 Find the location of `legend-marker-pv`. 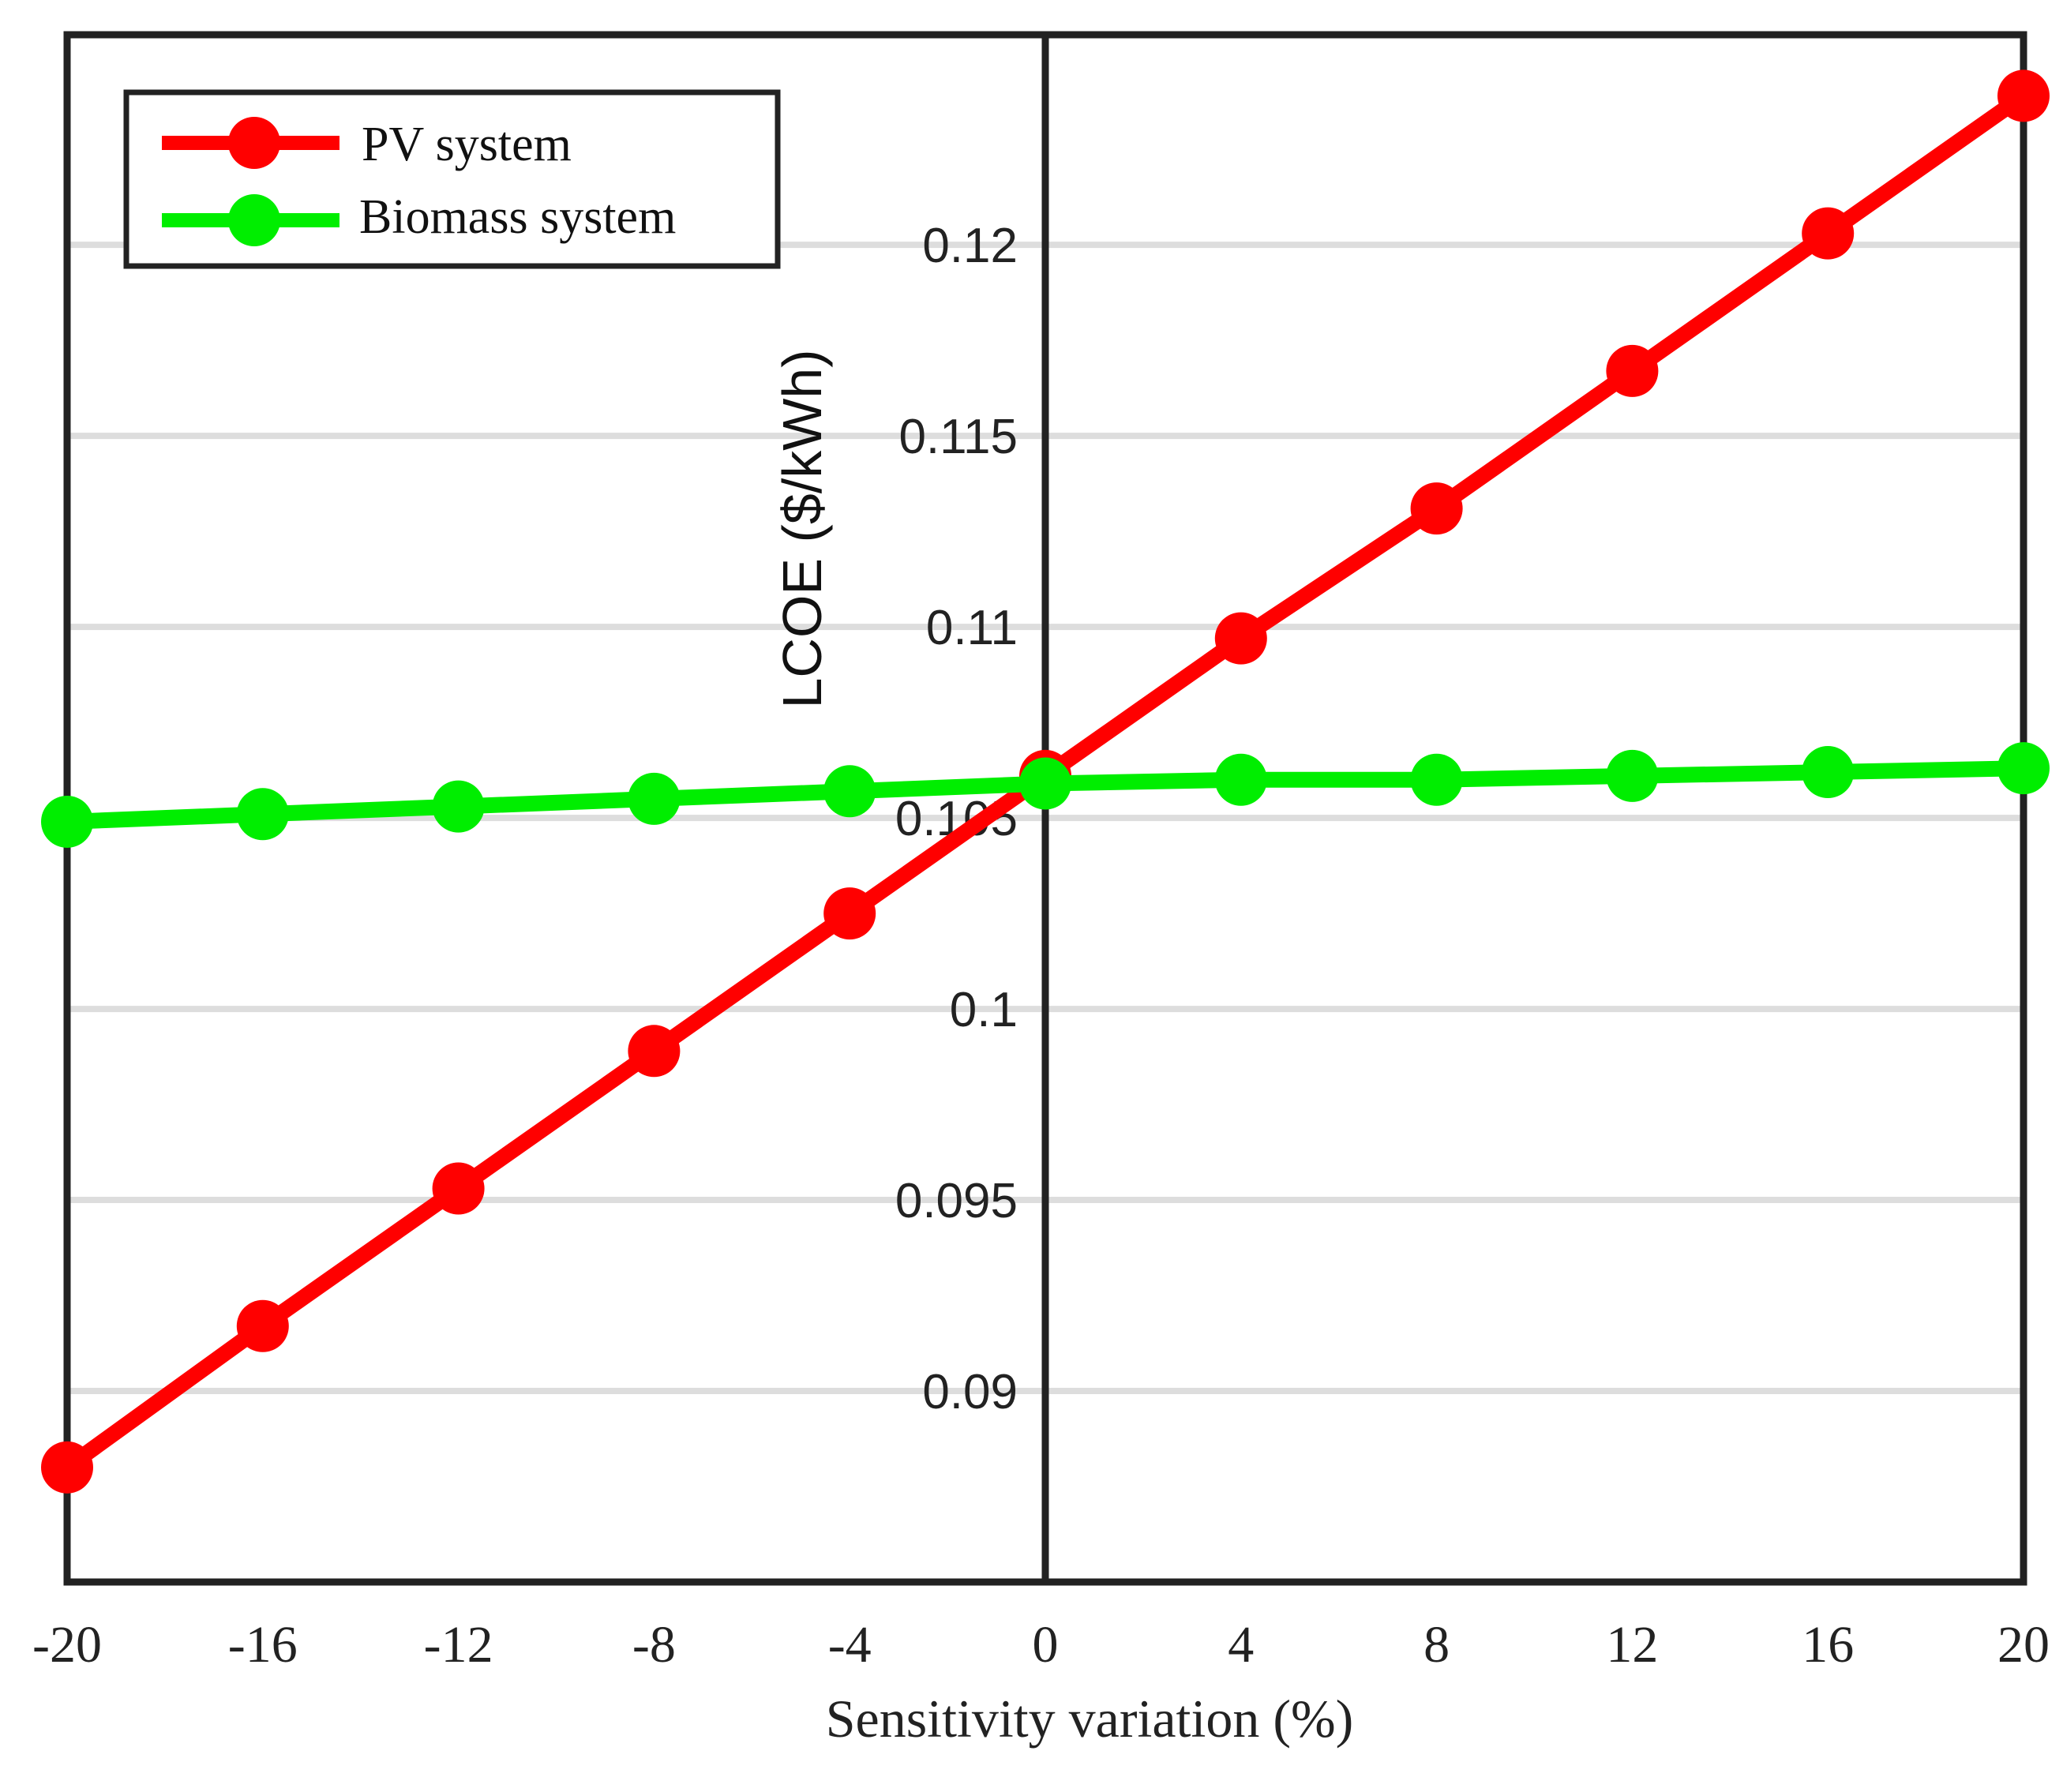

legend-marker-pv is located at coordinates (254, 143).